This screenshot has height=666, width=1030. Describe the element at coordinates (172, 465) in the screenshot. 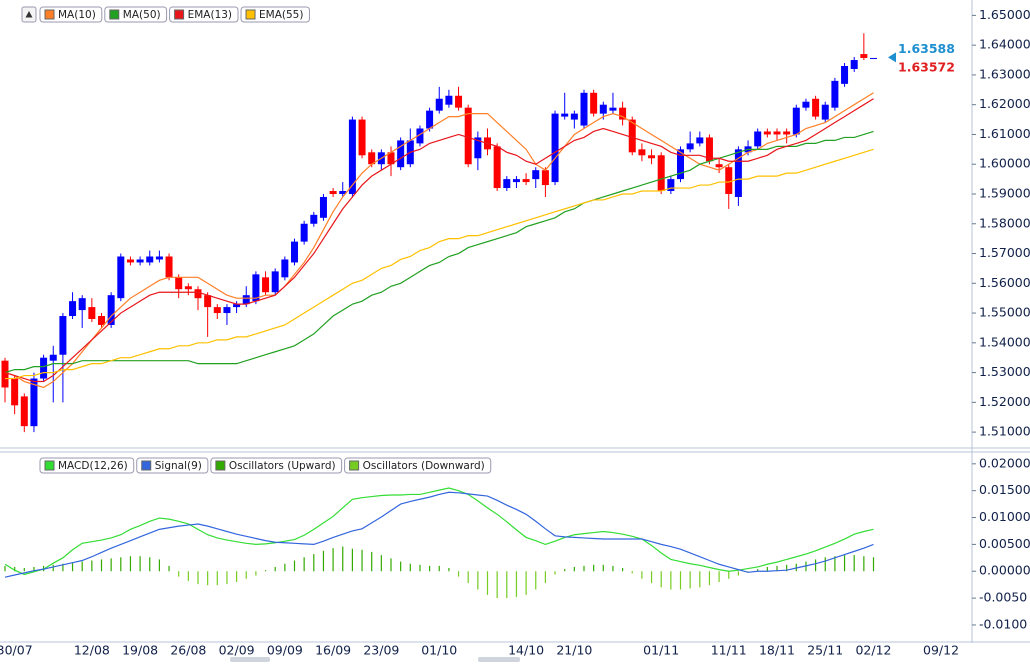

I see `legend-item: Signal(9)` at that location.